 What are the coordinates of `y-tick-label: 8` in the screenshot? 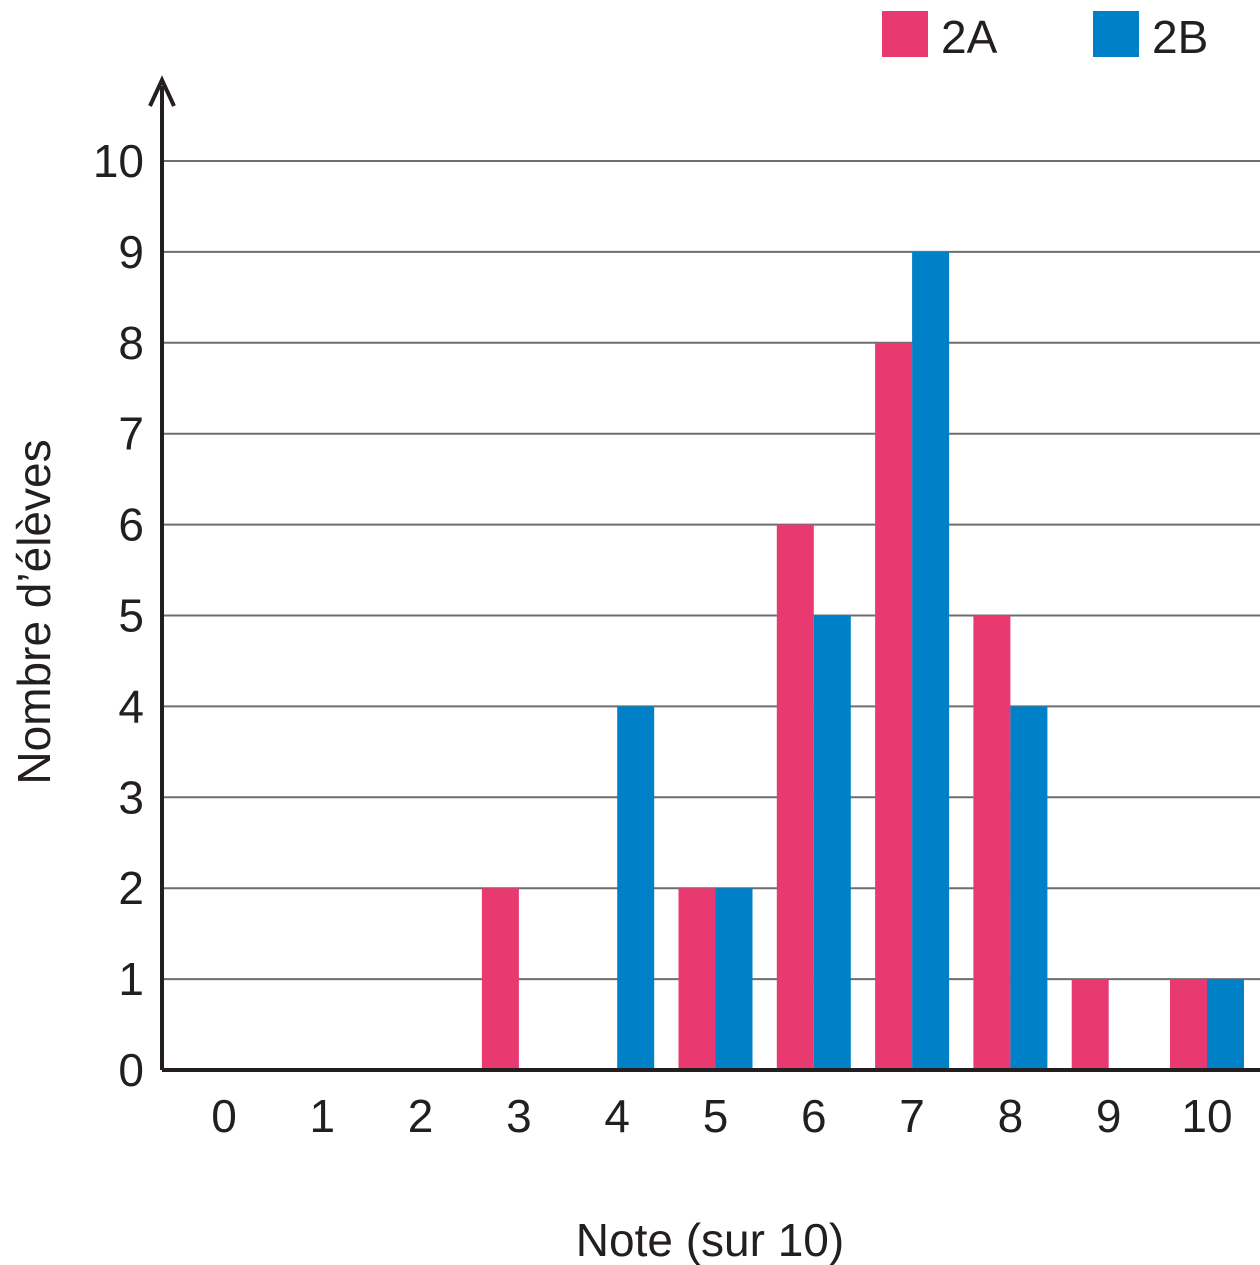 It's located at (131, 343).